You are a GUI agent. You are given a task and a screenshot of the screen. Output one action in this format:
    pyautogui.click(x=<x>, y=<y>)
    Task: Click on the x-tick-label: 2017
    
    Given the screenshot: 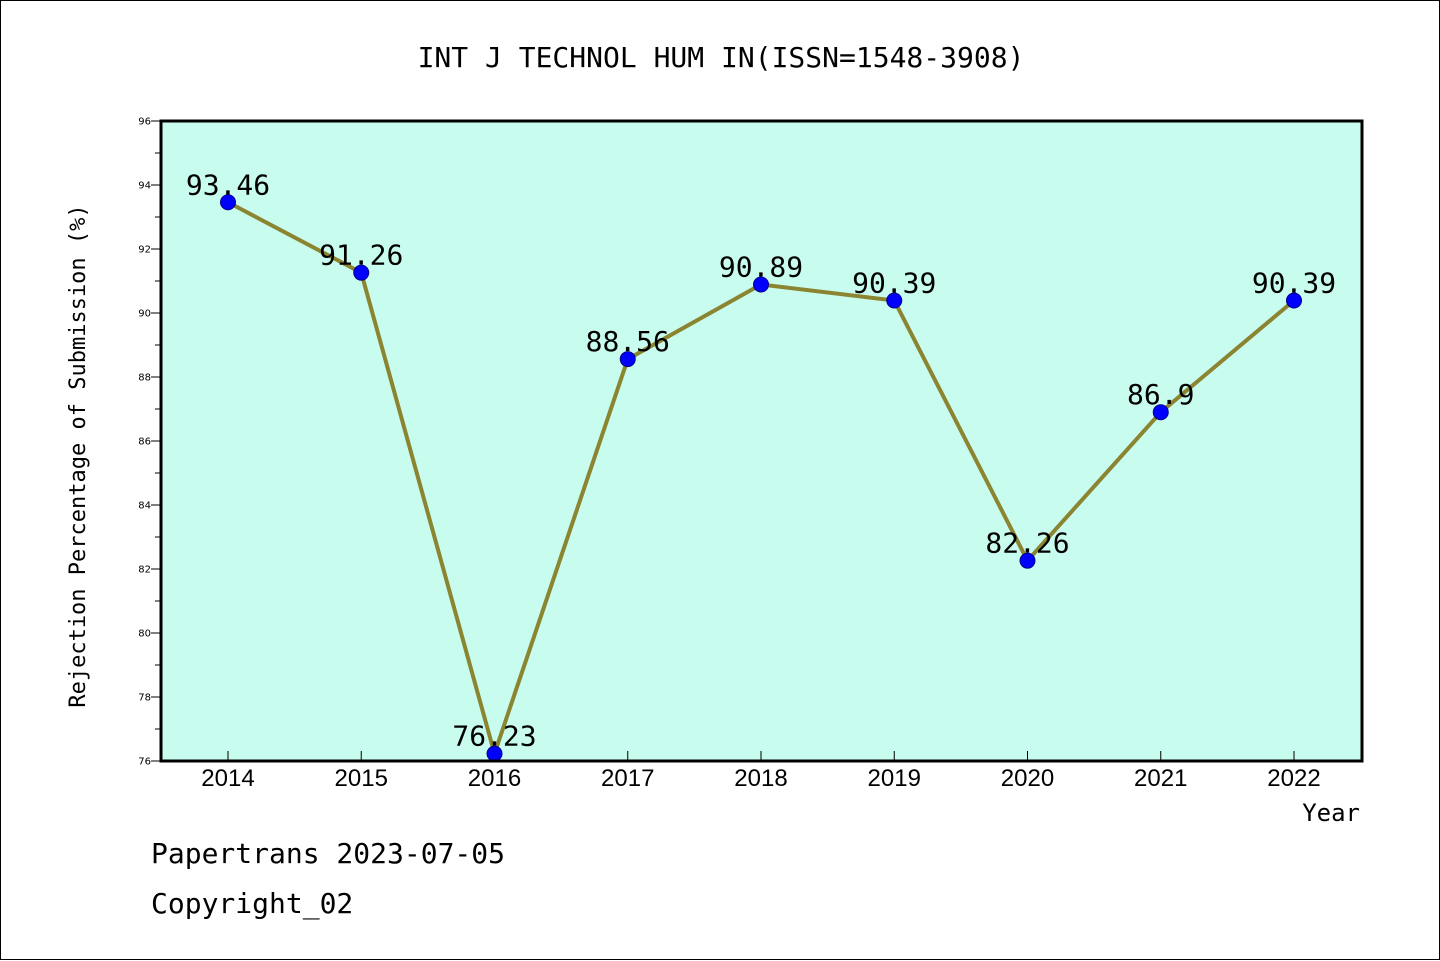 What is the action you would take?
    pyautogui.click(x=627, y=778)
    